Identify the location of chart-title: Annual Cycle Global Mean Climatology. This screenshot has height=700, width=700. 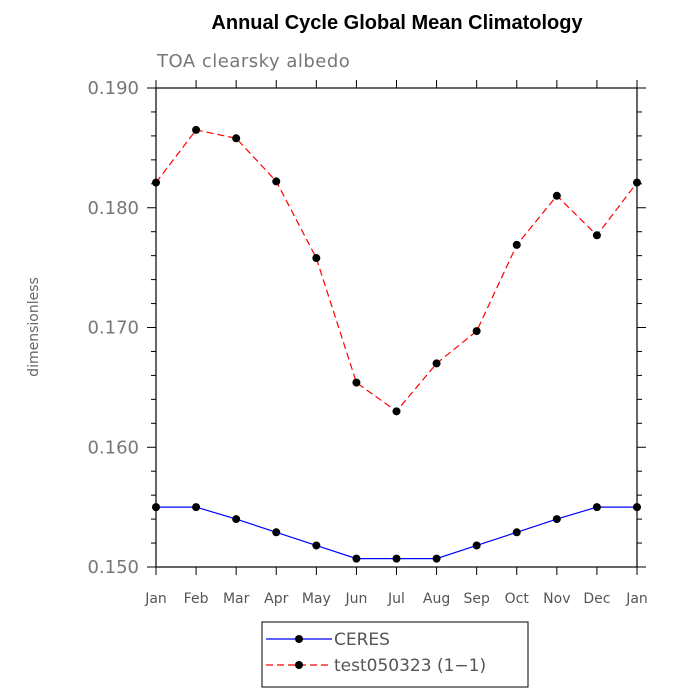
(397, 23).